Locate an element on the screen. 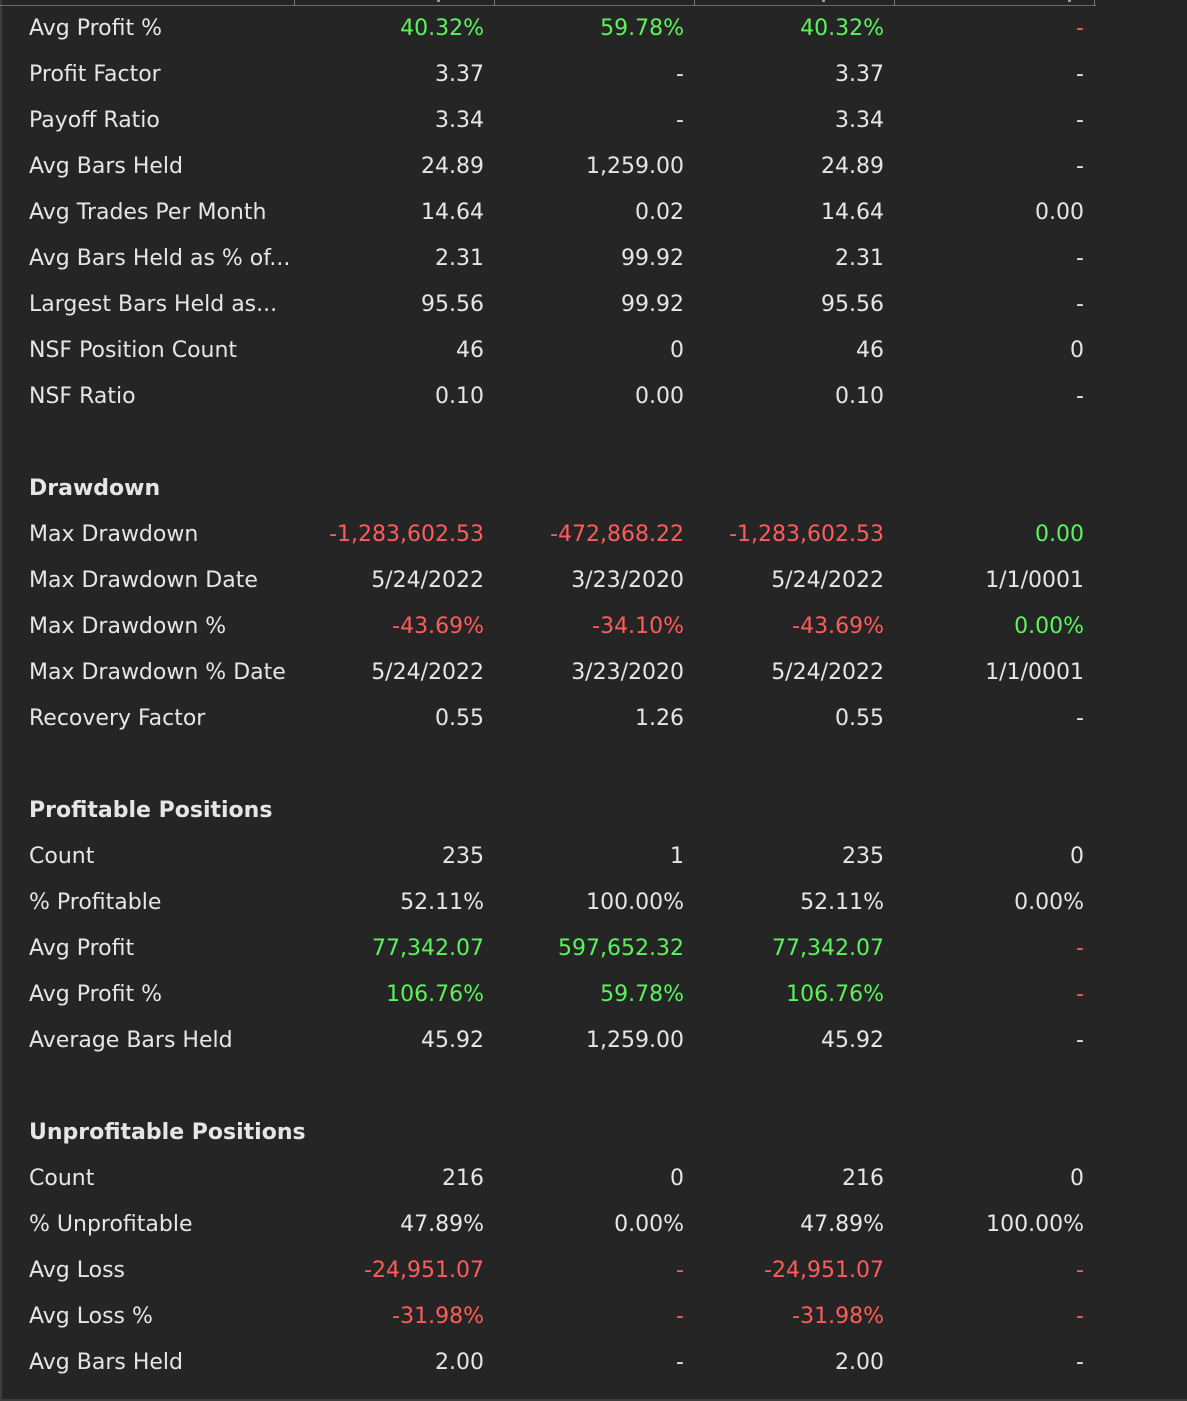  metric-label: Max Drawdown % Date is located at coordinates (157, 672).